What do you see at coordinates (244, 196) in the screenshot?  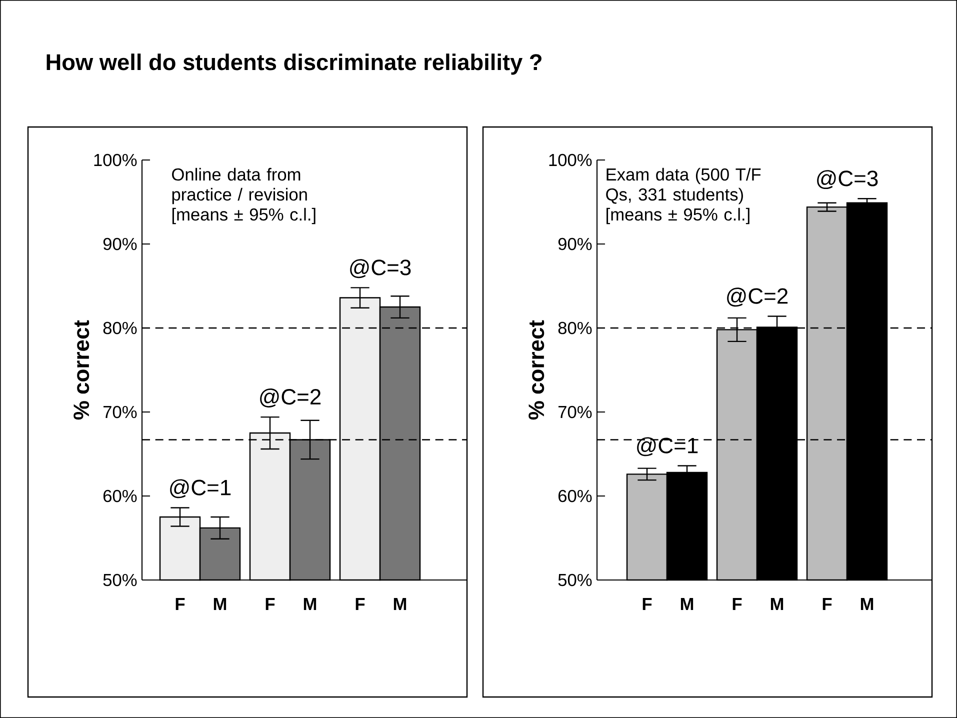 I see `annotation: Online data from practice / revision [means ± 95% c.l.]` at bounding box center [244, 196].